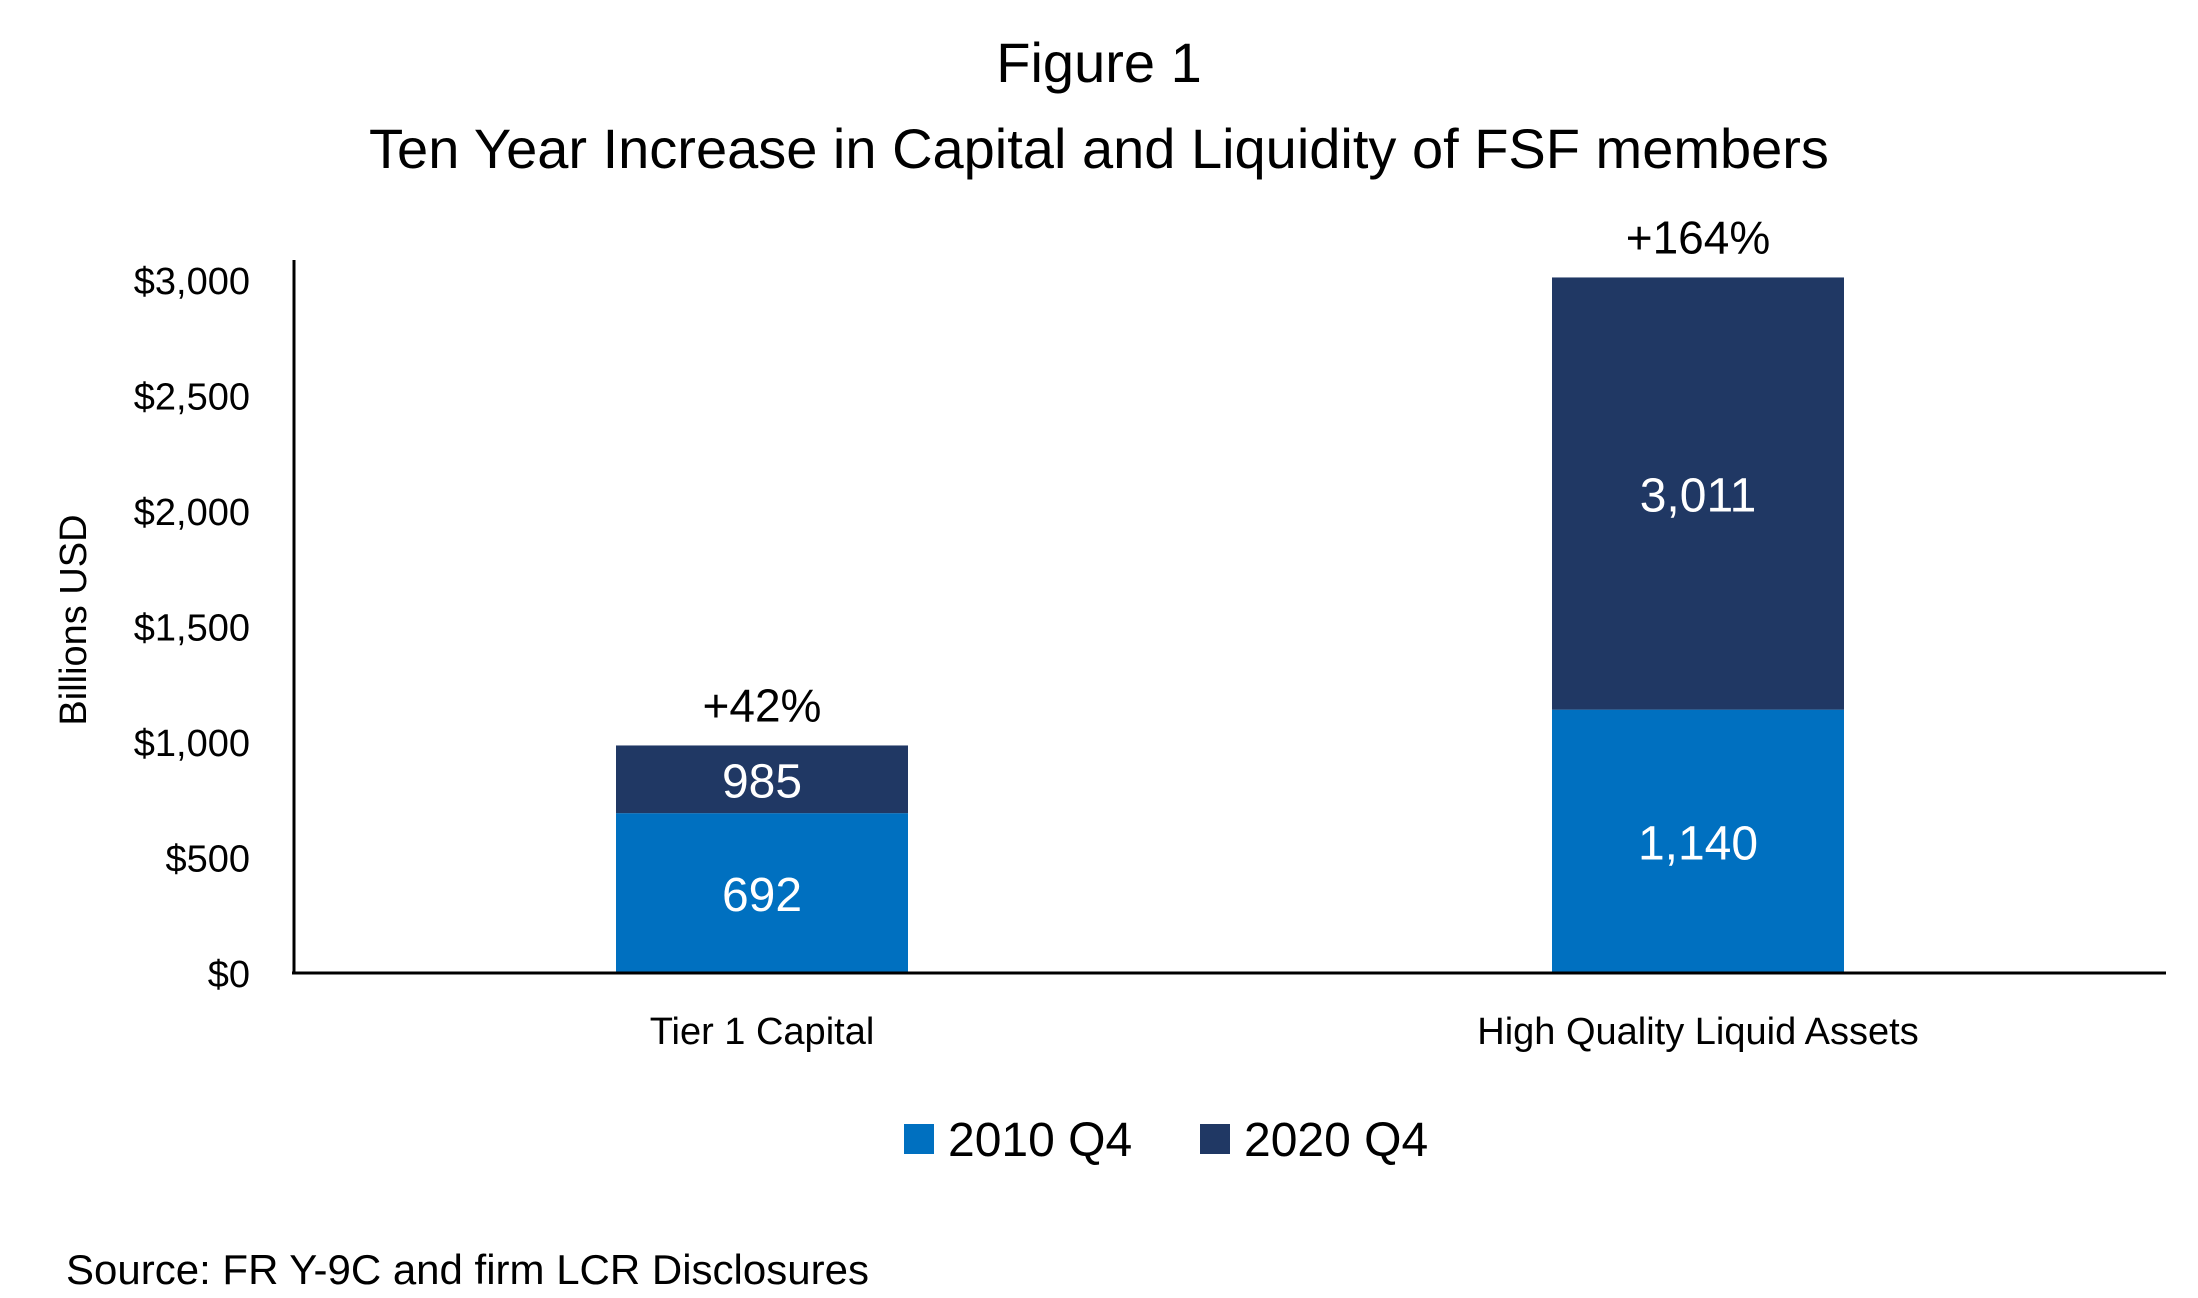 The height and width of the screenshot is (1298, 2198). Describe the element at coordinates (1098, 62) in the screenshot. I see `chart-title: Figure 1` at that location.